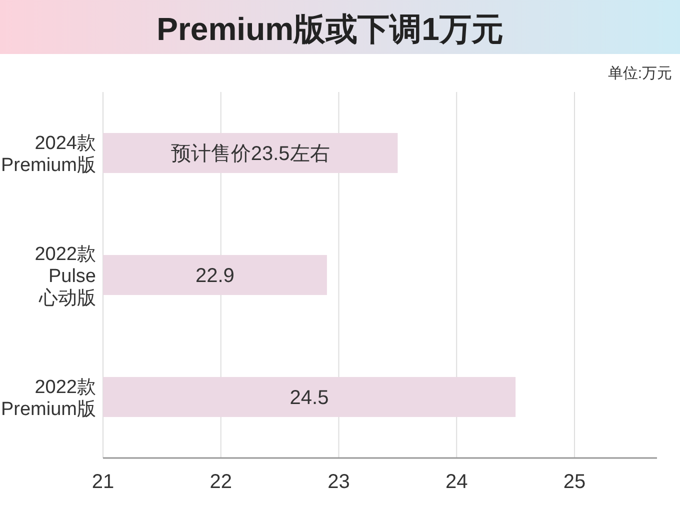 Image resolution: width=680 pixels, height=510 pixels. I want to click on y-tick-label: 2022款 Pulse 心动版, so click(65, 276).